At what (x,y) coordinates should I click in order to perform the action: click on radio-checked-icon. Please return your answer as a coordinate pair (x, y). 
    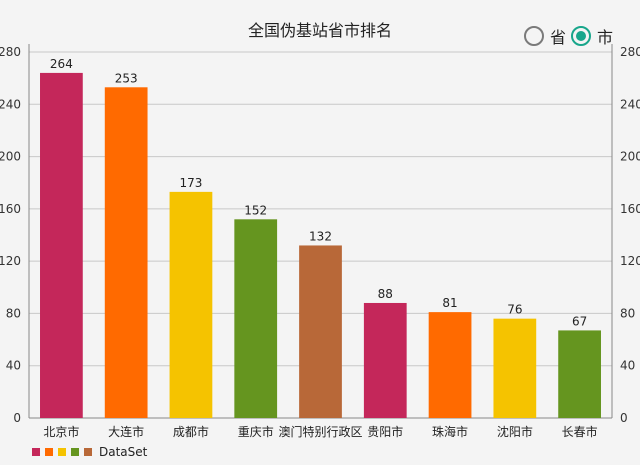
    Looking at the image, I should click on (581, 36).